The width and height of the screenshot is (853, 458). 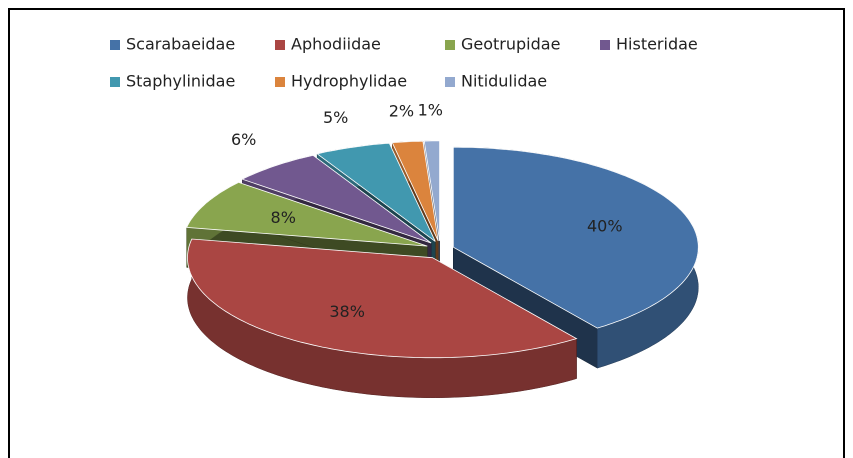 I want to click on legend-label: Hydrophylidae, so click(x=349, y=81).